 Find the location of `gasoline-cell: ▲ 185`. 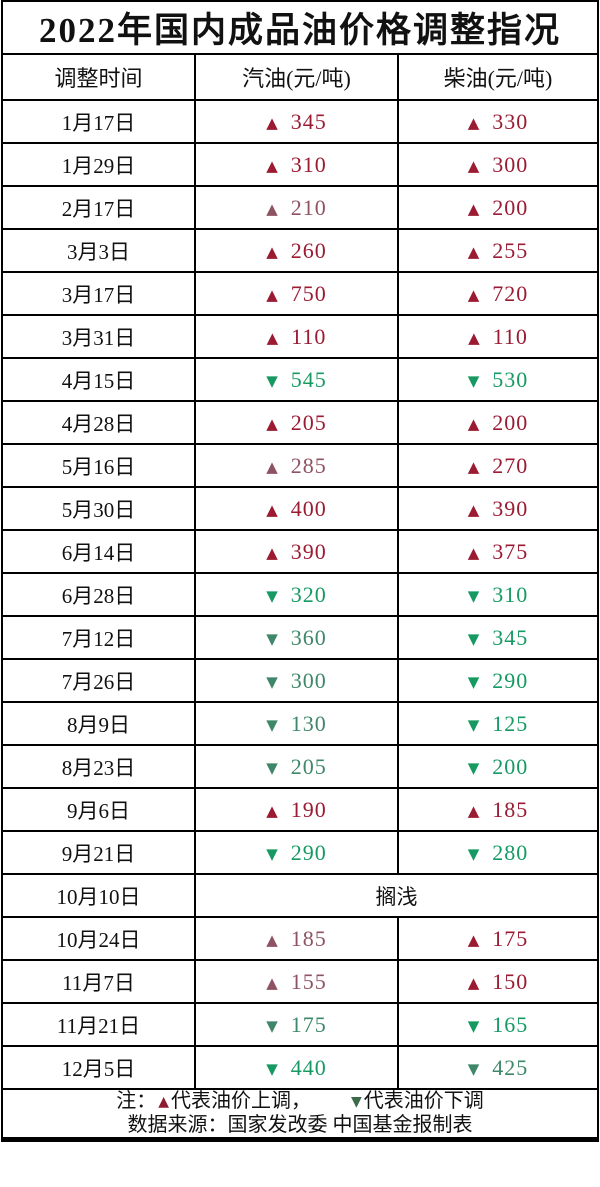

gasoline-cell: ▲ 185 is located at coordinates (296, 938).